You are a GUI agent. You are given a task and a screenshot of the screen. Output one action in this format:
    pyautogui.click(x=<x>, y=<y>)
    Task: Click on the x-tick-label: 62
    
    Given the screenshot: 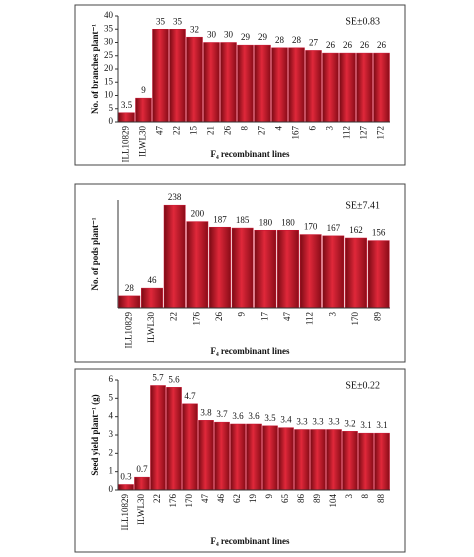 What is the action you would take?
    pyautogui.click(x=237, y=498)
    